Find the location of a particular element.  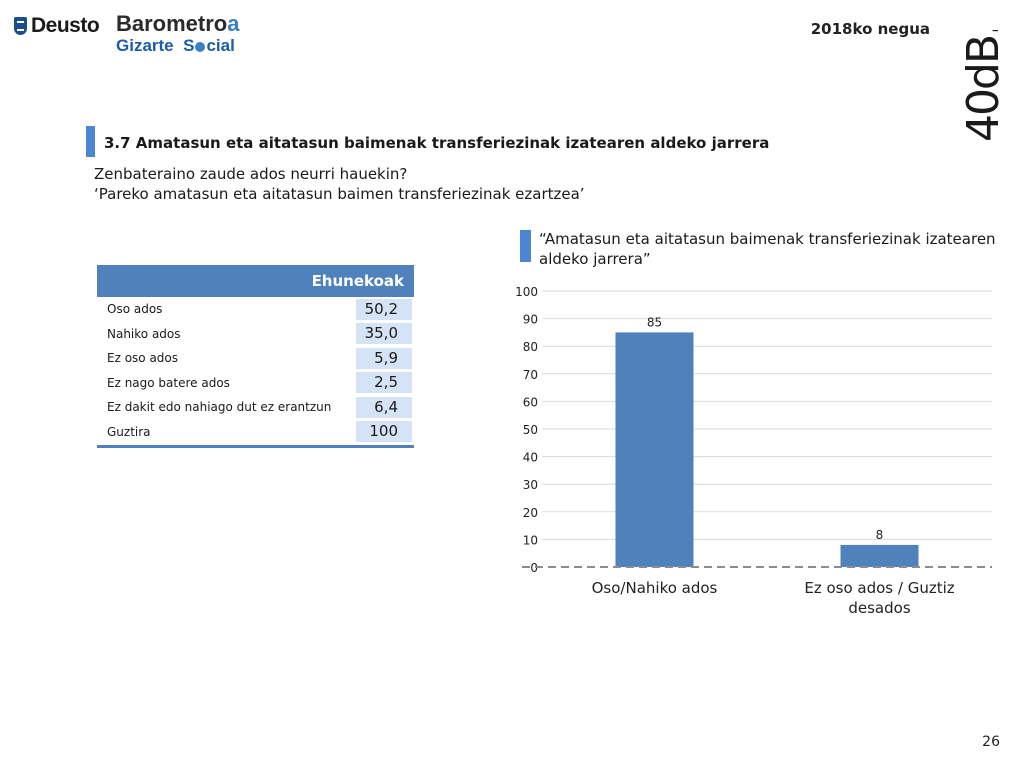

section-accent-bar is located at coordinates (90, 141).